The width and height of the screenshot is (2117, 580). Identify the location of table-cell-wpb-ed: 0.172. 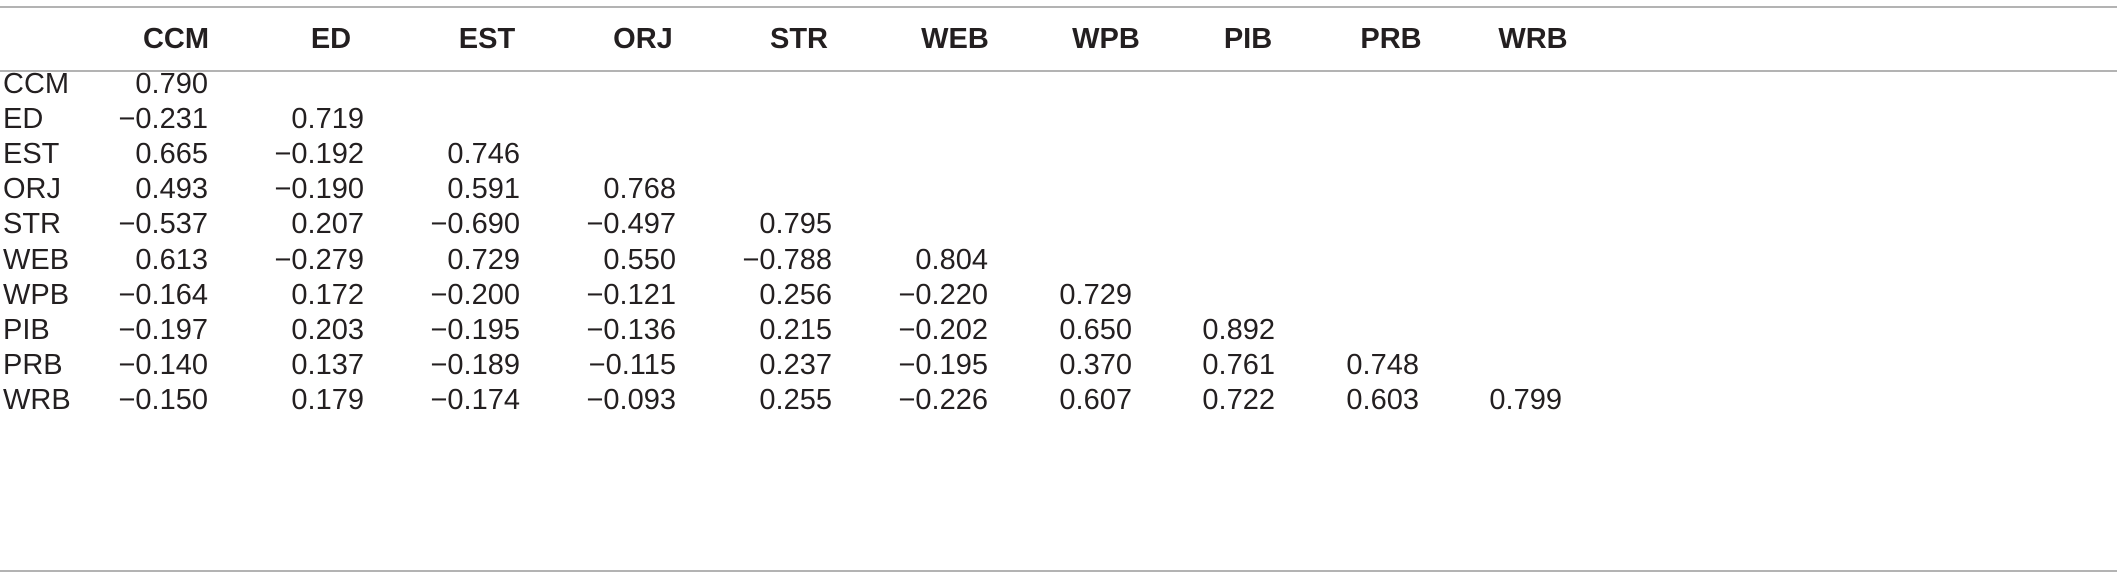
(327, 294).